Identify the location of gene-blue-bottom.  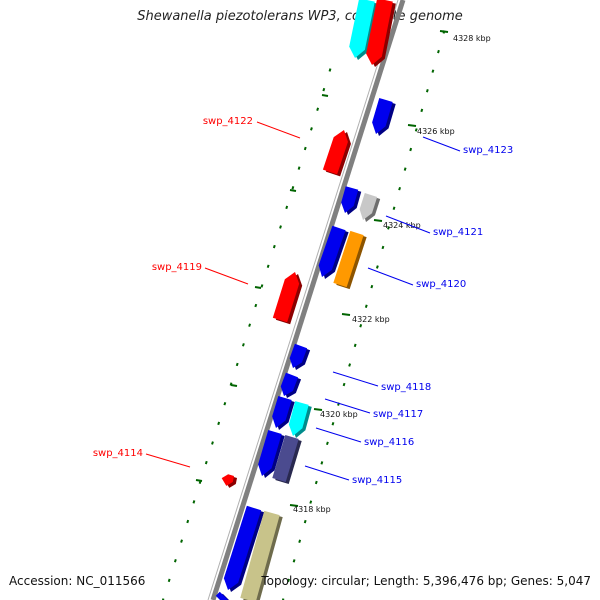
(244, 548).